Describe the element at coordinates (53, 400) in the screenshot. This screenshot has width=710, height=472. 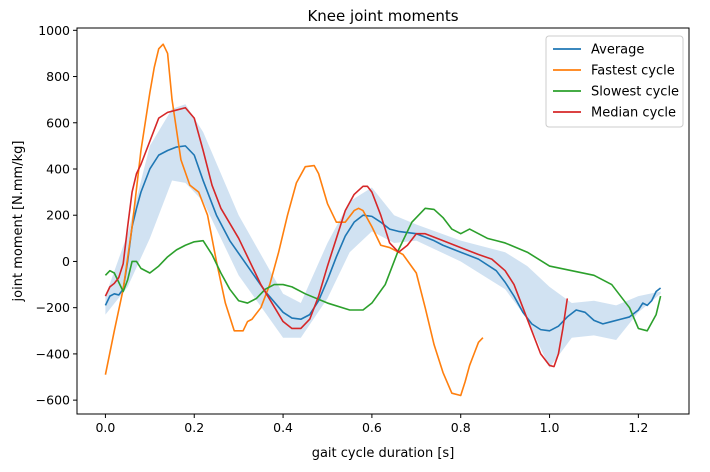
I see `y-tick-label: −600` at that location.